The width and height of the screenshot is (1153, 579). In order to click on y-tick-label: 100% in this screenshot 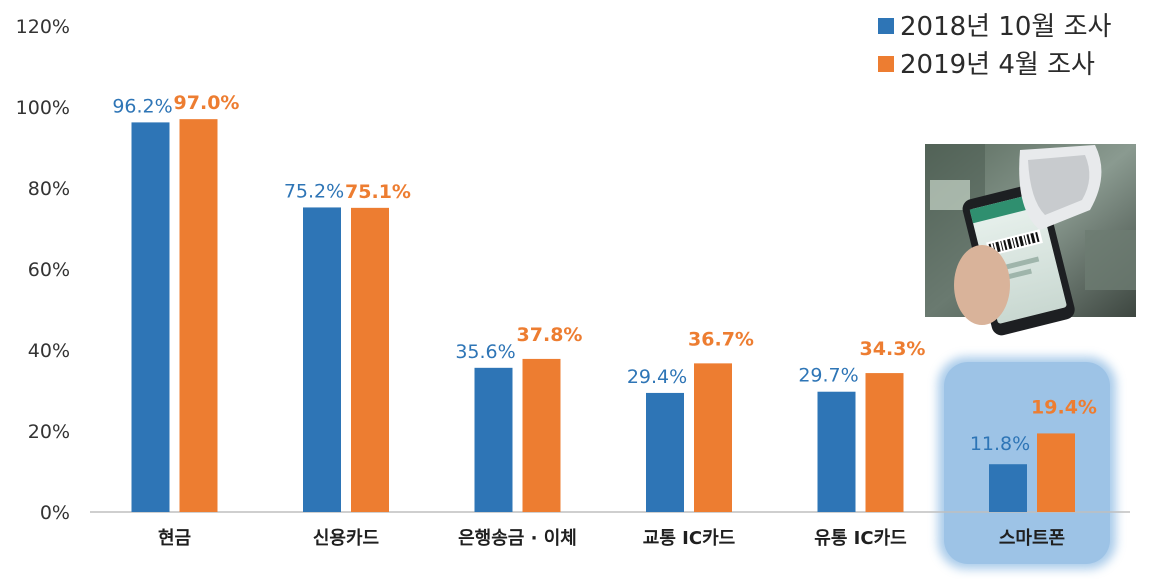, I will do `click(43, 108)`.